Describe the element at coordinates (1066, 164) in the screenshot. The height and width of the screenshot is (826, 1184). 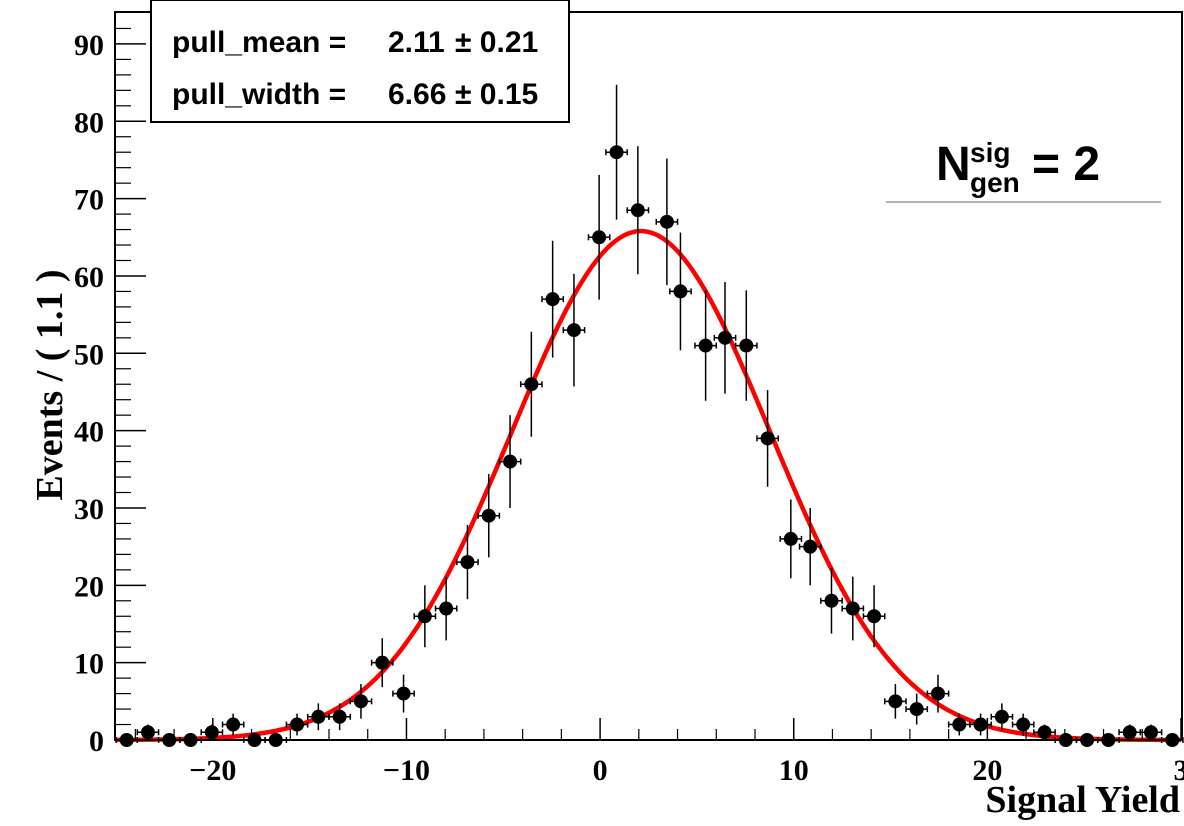
I see `annotation-value: = 2` at that location.